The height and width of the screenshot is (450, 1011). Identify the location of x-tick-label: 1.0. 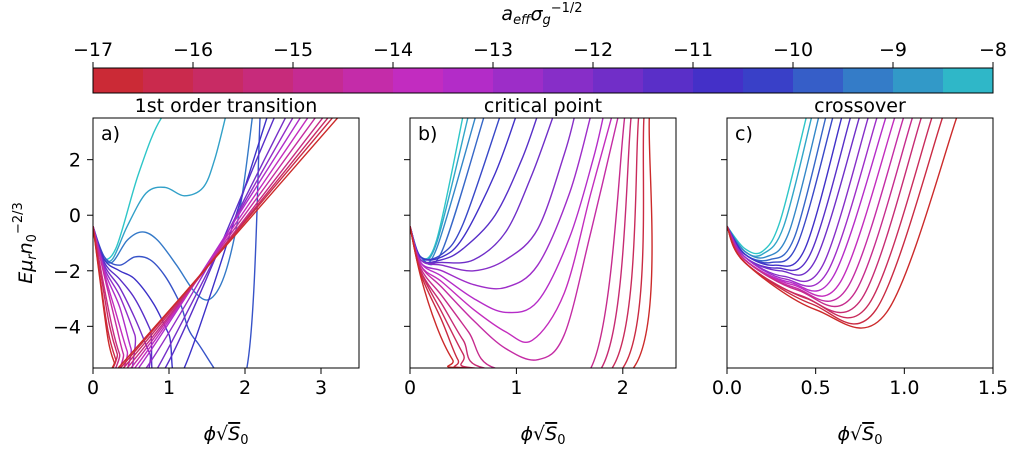
(904, 388).